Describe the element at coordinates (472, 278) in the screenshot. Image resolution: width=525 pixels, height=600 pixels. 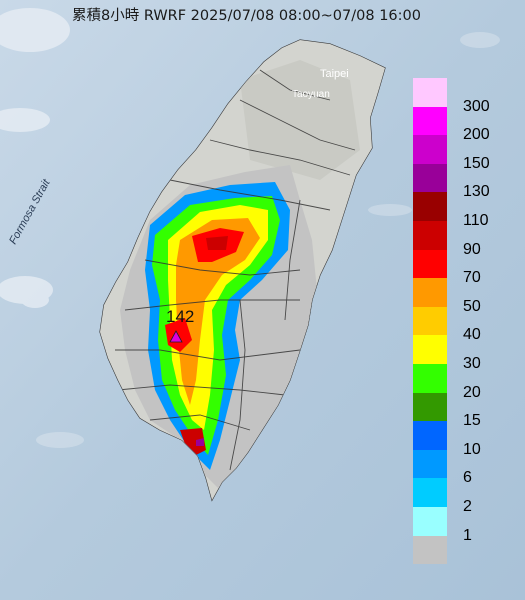
I see `legend-label: 70` at that location.